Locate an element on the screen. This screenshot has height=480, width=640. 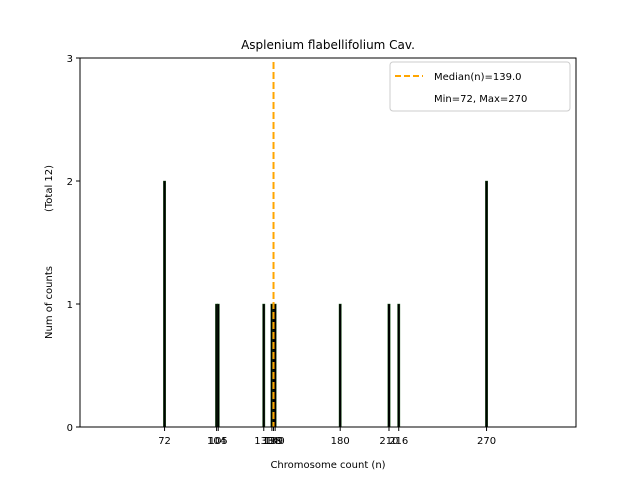
x-tick-label-216: 216 is located at coordinates (398, 441).